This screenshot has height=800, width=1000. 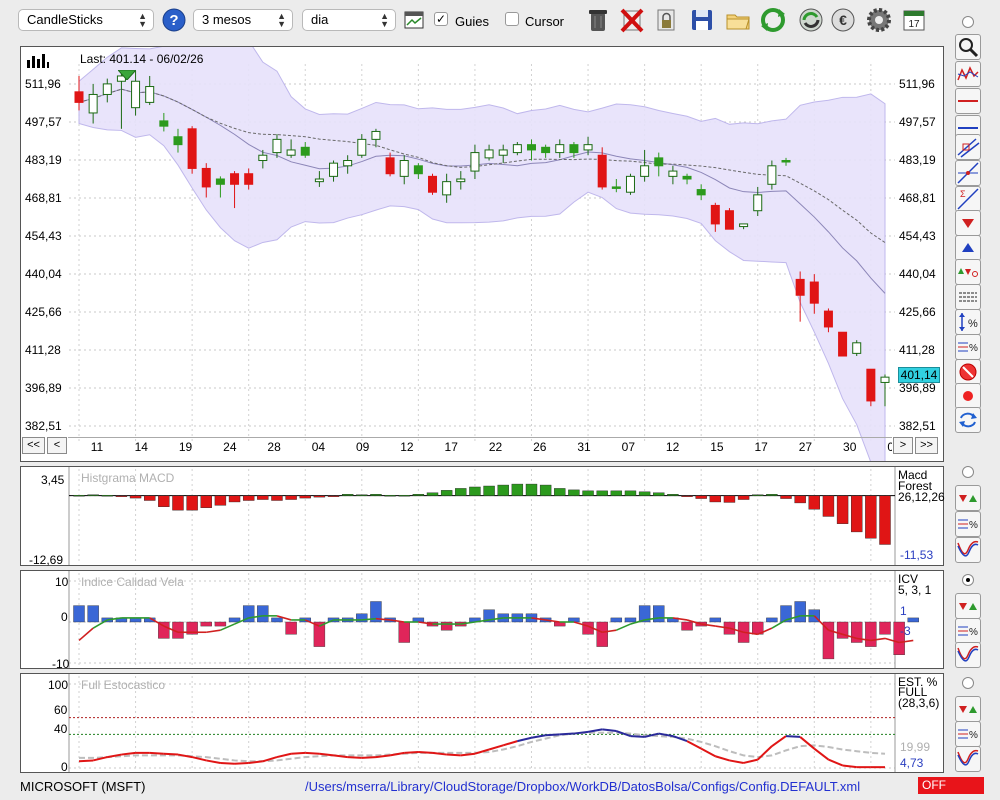 What do you see at coordinates (33, 445) in the screenshot?
I see `nav-first-button: <<` at bounding box center [33, 445].